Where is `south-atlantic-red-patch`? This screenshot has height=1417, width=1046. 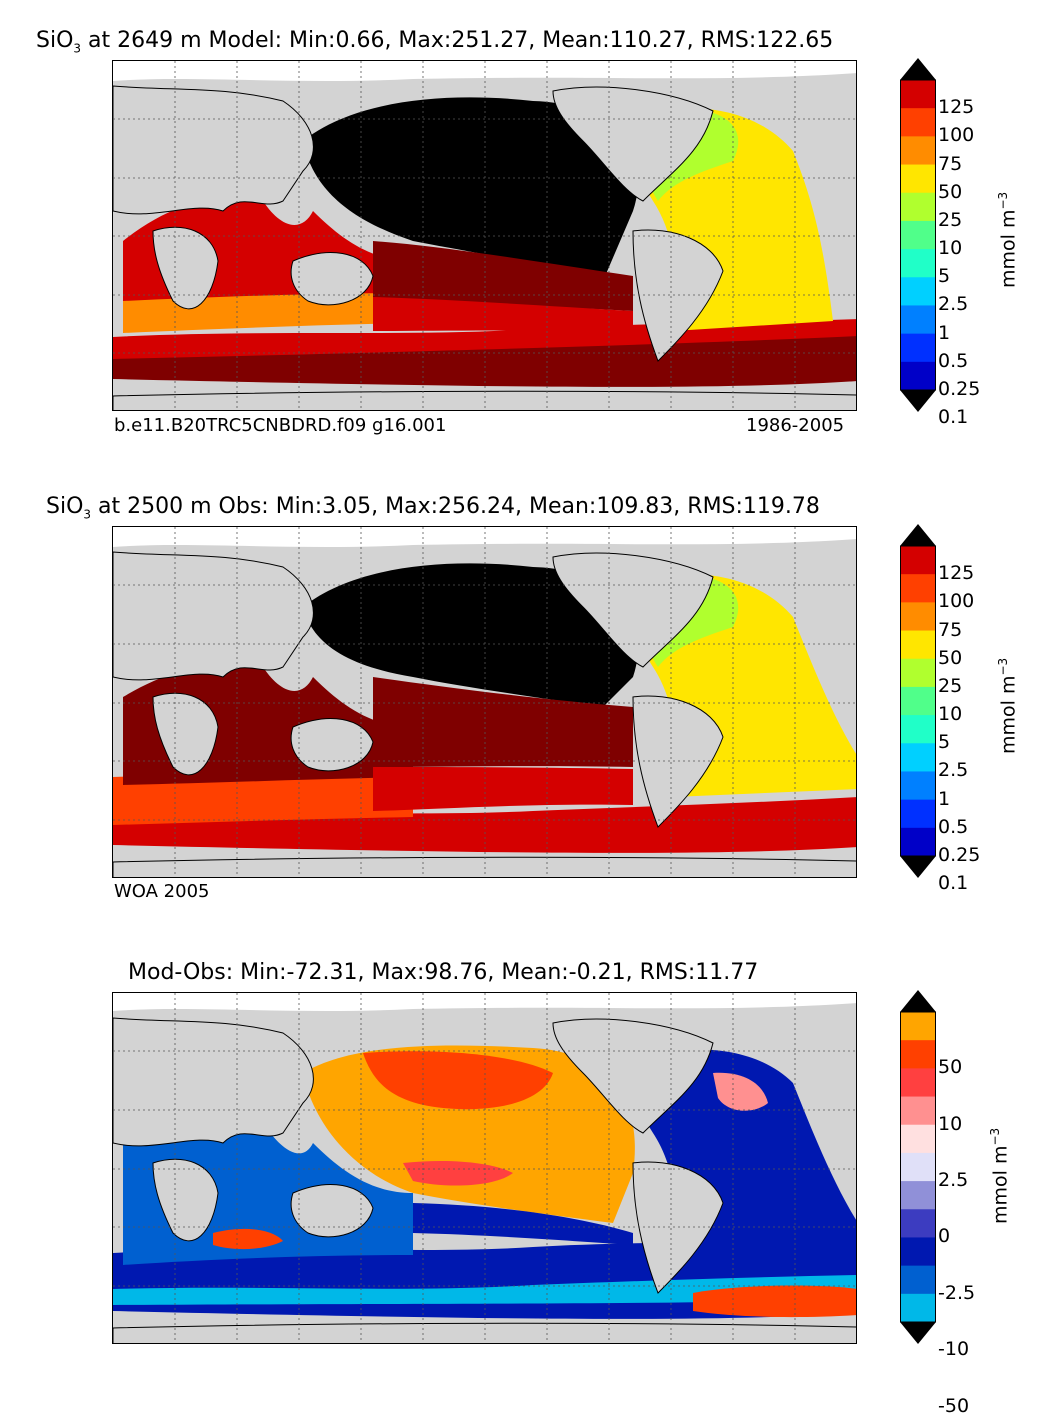
south-atlantic-red-patch is located at coordinates (774, 1301).